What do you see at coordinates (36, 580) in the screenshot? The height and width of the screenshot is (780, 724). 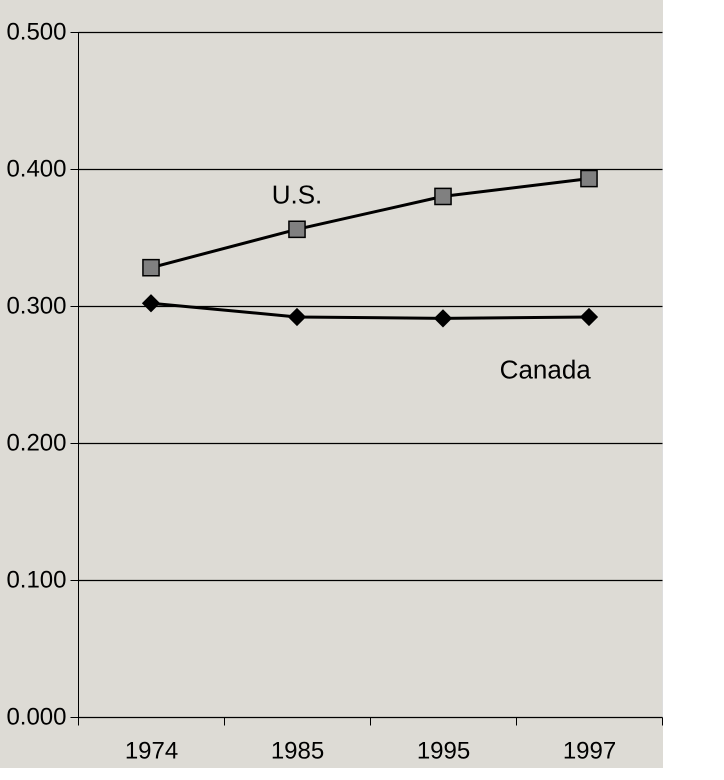 I see `y-tick-label: 0.100` at bounding box center [36, 580].